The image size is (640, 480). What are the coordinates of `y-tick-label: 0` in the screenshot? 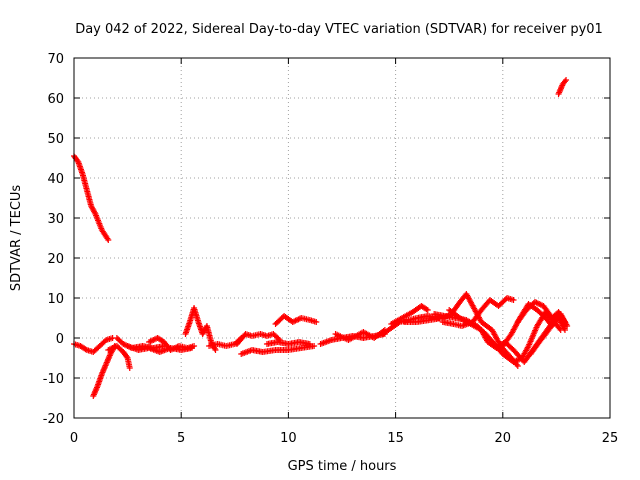 It's located at (60, 339).